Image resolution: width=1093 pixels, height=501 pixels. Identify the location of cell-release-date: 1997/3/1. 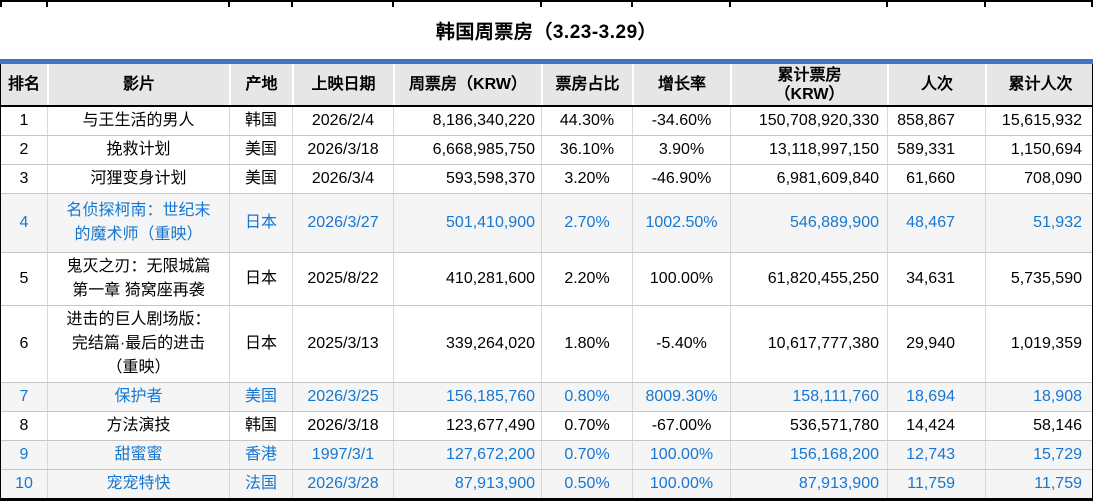
(342, 455).